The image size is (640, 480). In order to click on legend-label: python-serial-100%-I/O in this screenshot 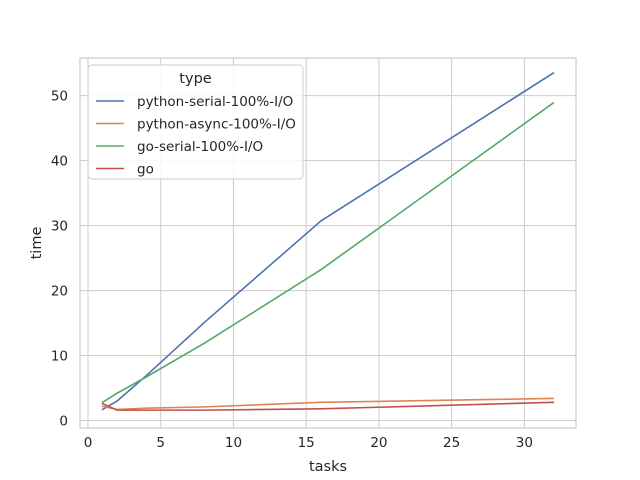, I will do `click(215, 102)`.